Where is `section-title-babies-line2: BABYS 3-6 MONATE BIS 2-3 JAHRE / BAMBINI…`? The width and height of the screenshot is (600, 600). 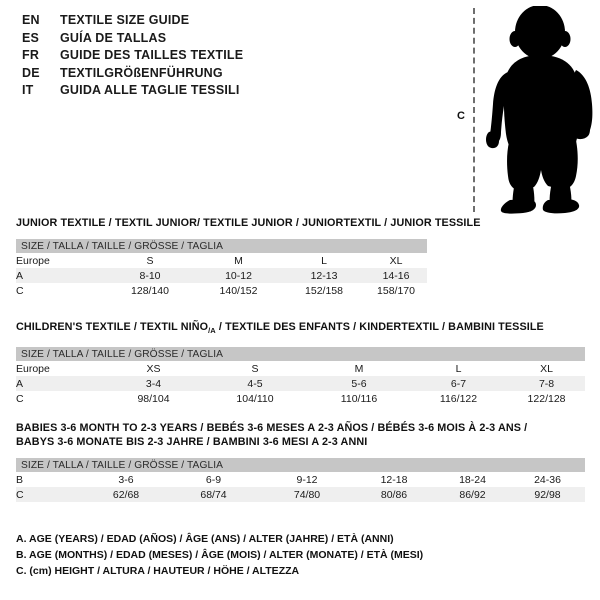 section-title-babies-line2: BABYS 3-6 MONATE BIS 2-3 JAHRE / BAMBINI… is located at coordinates (192, 442).